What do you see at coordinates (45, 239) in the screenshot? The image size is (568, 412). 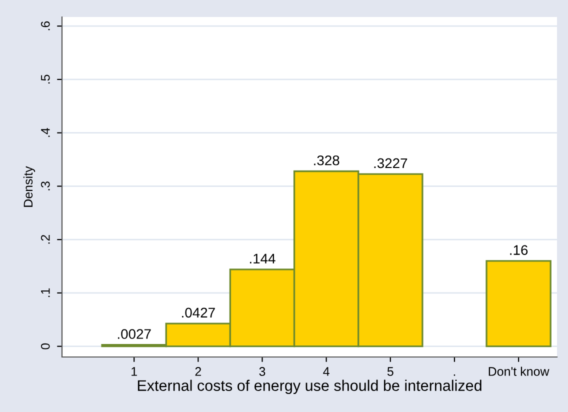 I see `y-tick-label: .2` at bounding box center [45, 239].